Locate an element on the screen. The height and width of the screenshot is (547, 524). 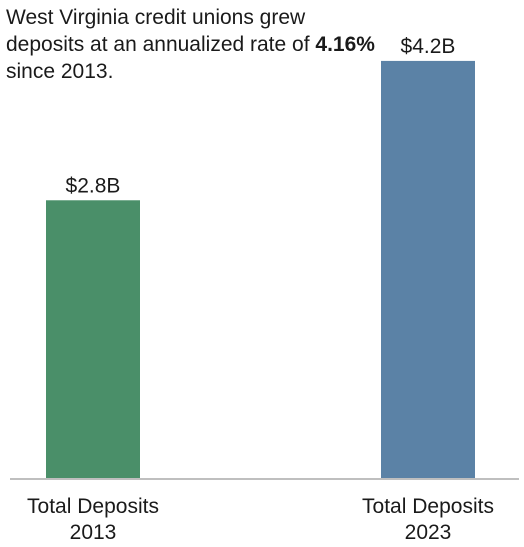
x-tick-label-2: Total Deposits 2023 is located at coordinates (426, 520).